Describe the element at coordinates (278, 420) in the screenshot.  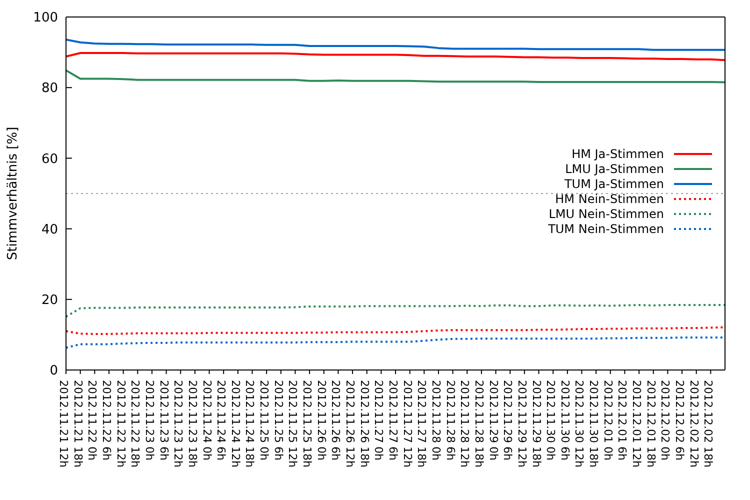
I see `x-tick-label: 2012.11.25 6h` at that location.